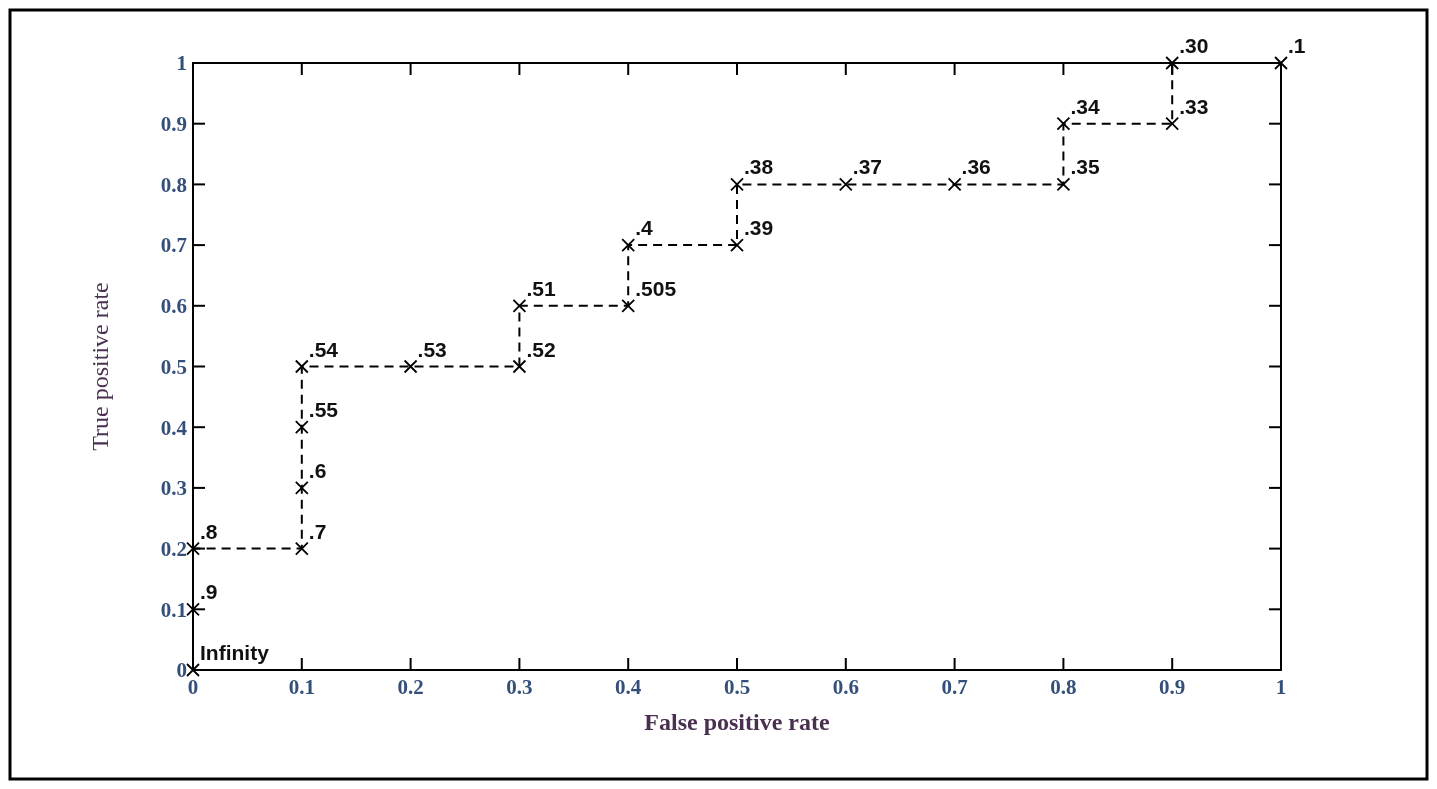 The width and height of the screenshot is (1437, 789). Describe the element at coordinates (209, 592) in the screenshot. I see `annotation: .9` at that location.